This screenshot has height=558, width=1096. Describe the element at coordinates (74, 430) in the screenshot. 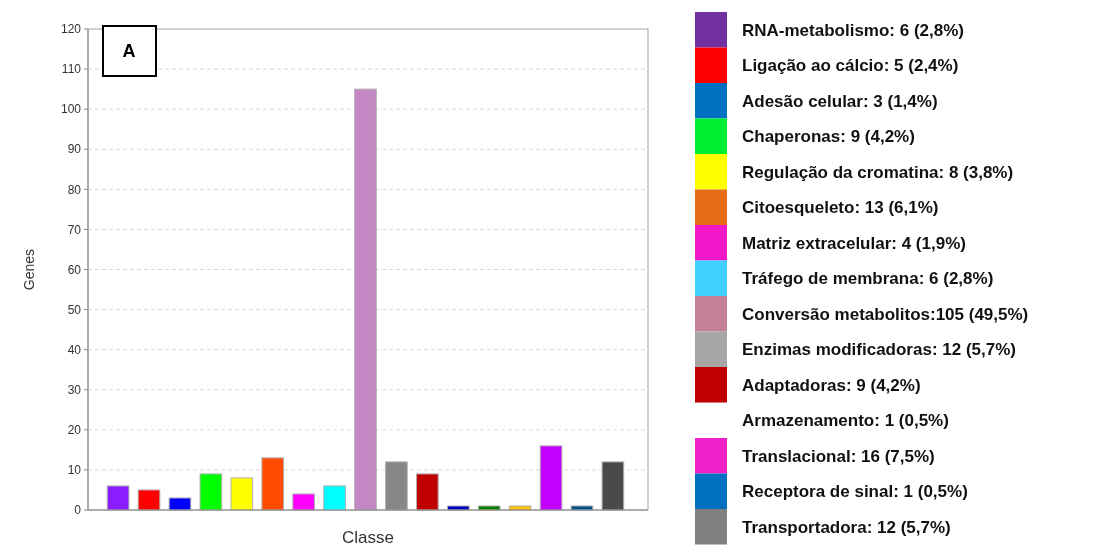

I see `y-tick-label: 20` at that location.